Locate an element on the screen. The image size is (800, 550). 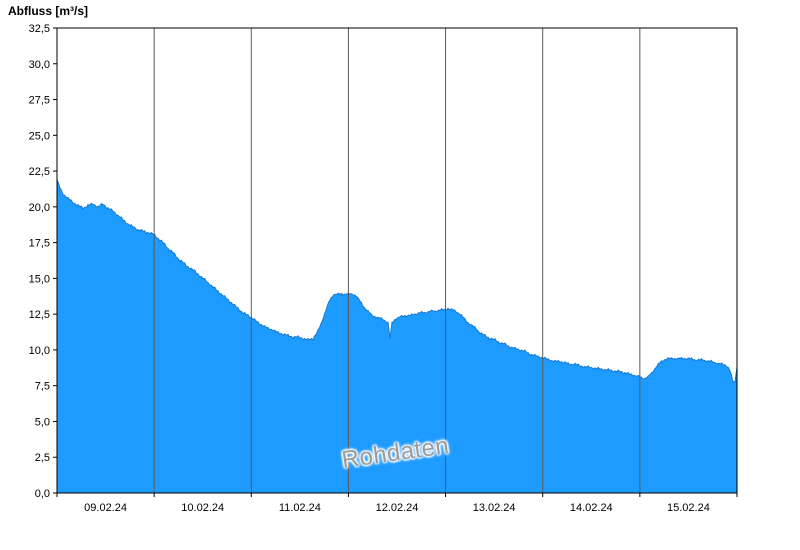
y-axis-tick-label: 15,0 is located at coordinates (39, 279).